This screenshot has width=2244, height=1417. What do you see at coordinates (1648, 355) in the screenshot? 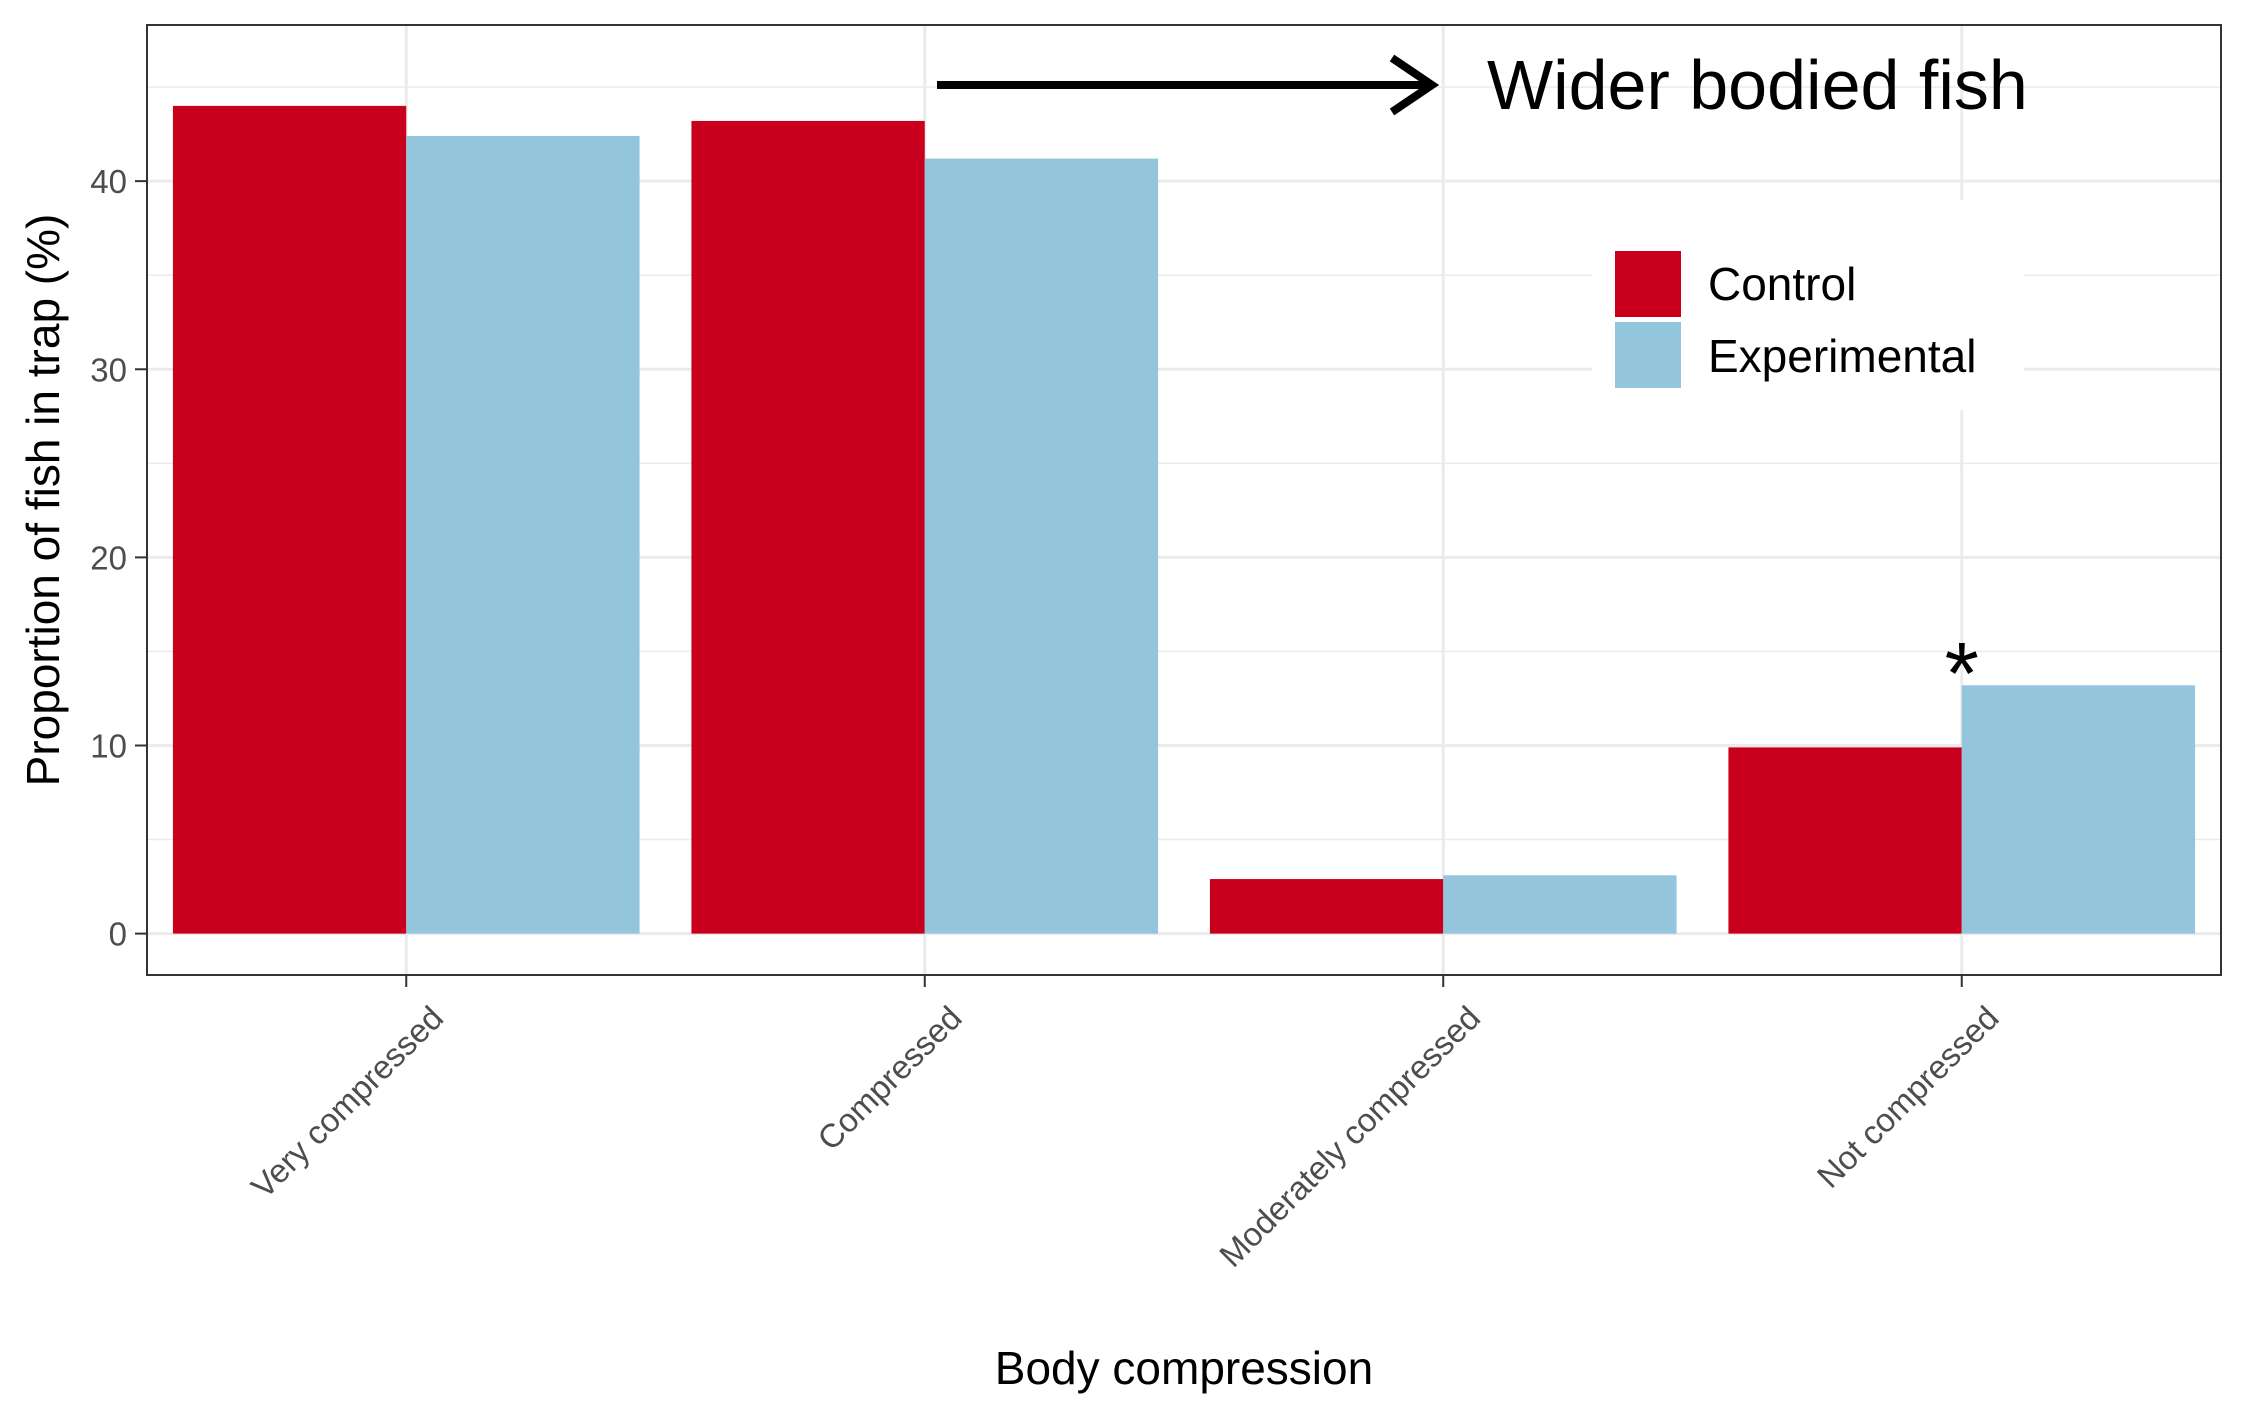
I see `legend-key-experimental` at bounding box center [1648, 355].